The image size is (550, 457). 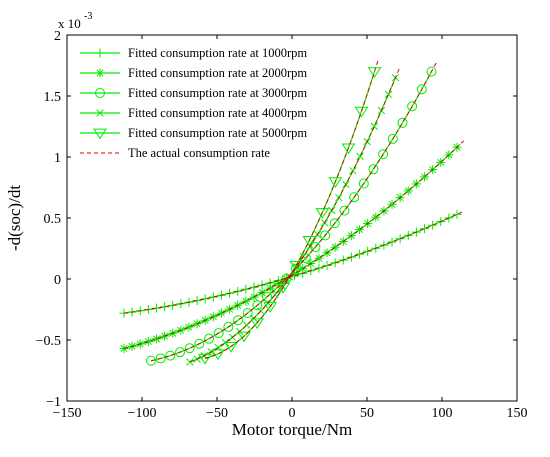 I want to click on x-tick-label: 150, so click(x=517, y=413).